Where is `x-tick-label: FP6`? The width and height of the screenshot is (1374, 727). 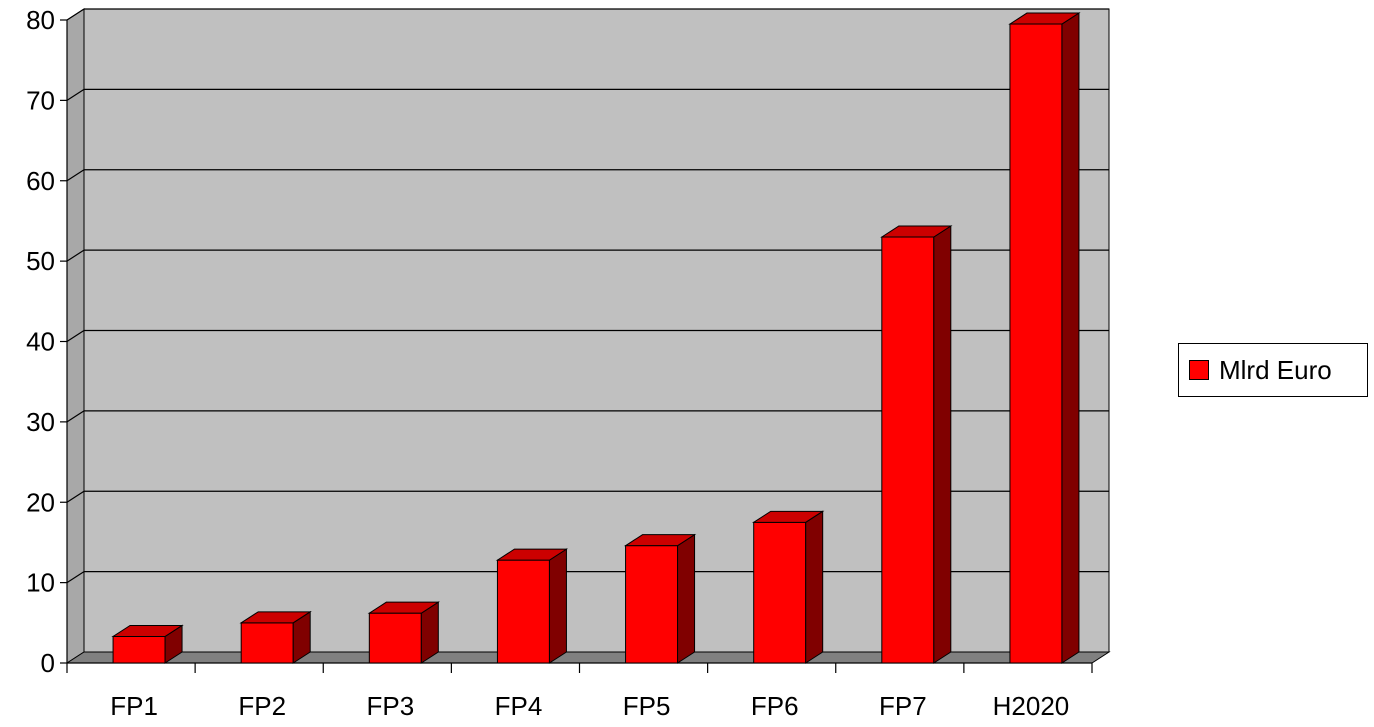 x-tick-label: FP6 is located at coordinates (775, 706).